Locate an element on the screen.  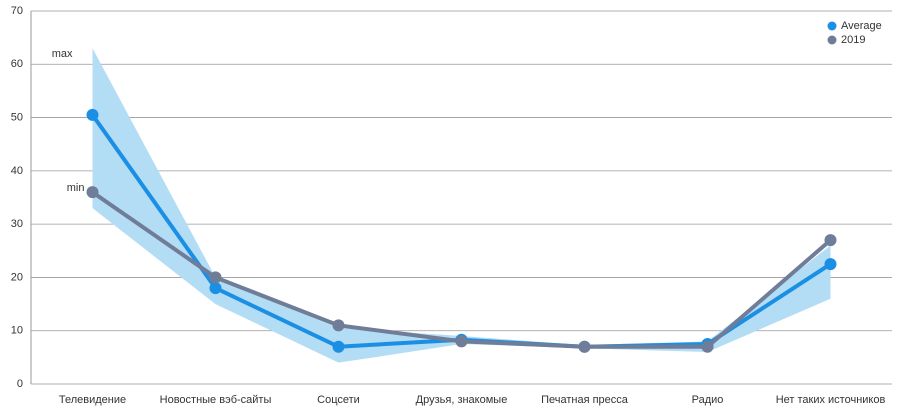
x-tick-label: Нет таких источников is located at coordinates (831, 400).